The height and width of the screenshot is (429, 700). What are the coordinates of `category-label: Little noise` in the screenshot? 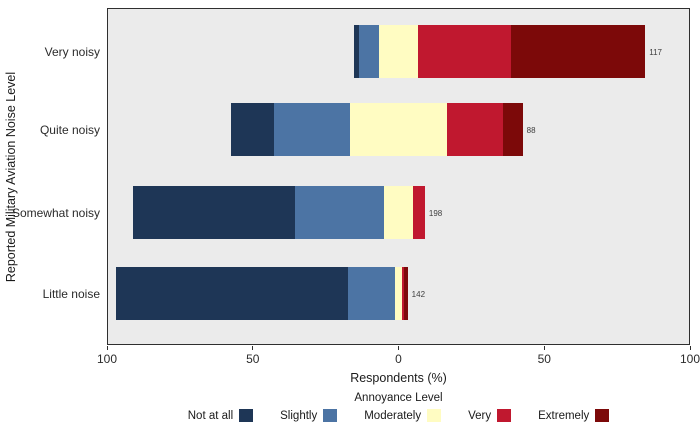 It's located at (71, 293).